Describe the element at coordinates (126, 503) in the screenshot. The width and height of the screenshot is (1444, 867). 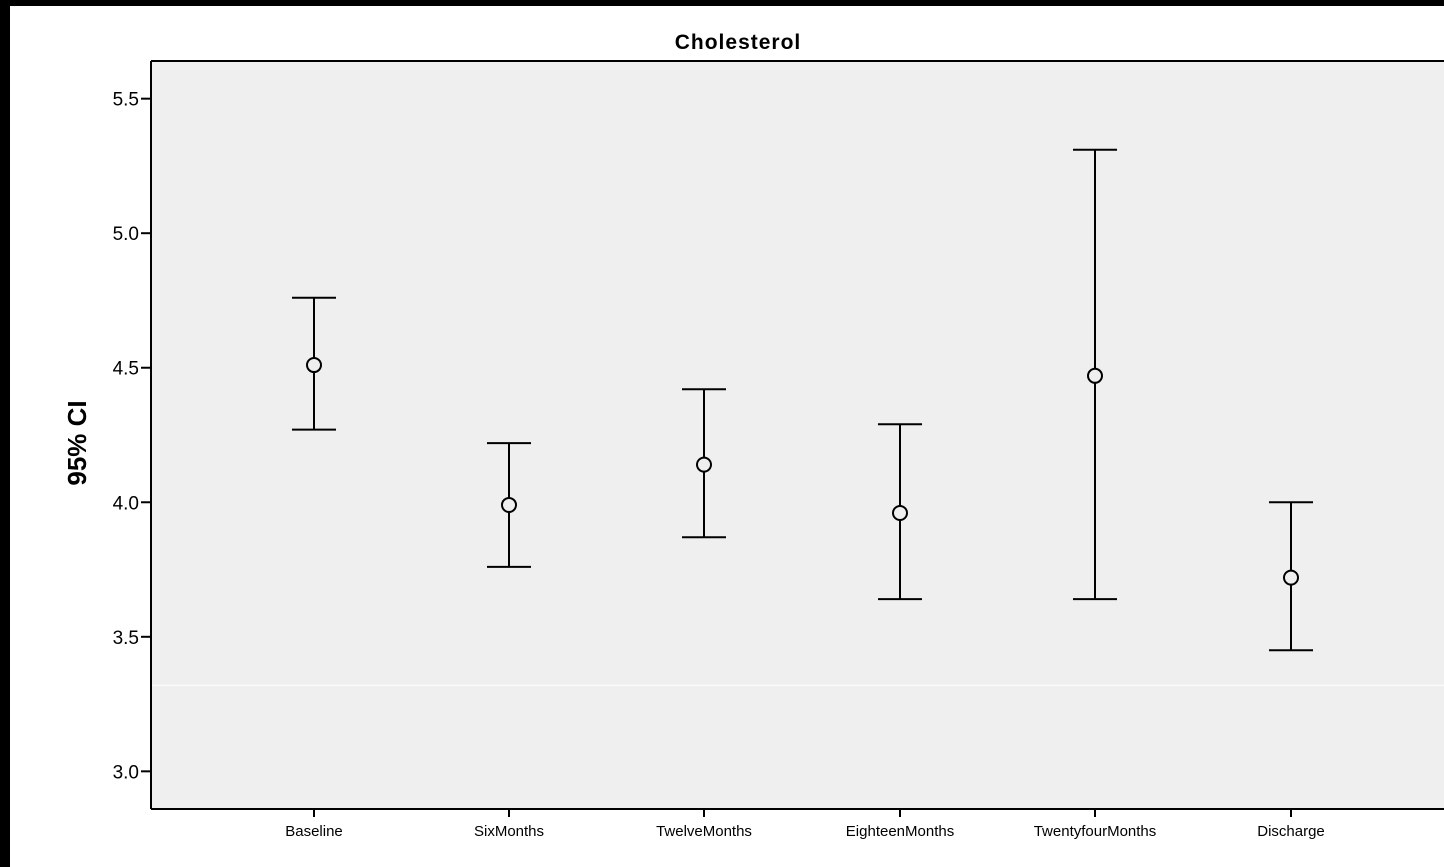
I see `y-tick-label: 4.0` at that location.